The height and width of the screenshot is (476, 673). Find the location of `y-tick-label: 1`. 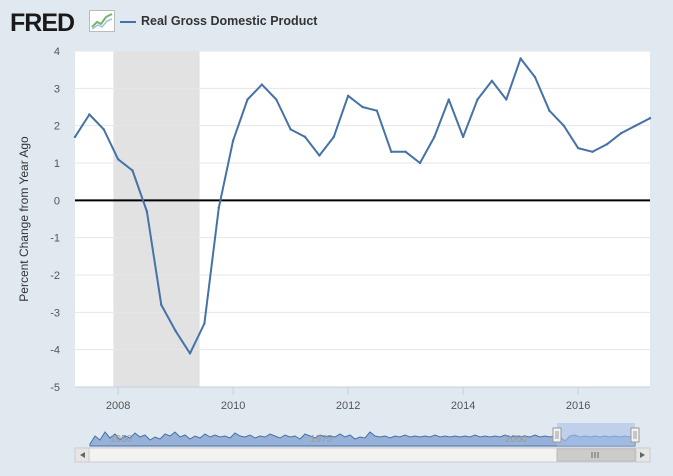

y-tick-label: 1 is located at coordinates (57, 164).